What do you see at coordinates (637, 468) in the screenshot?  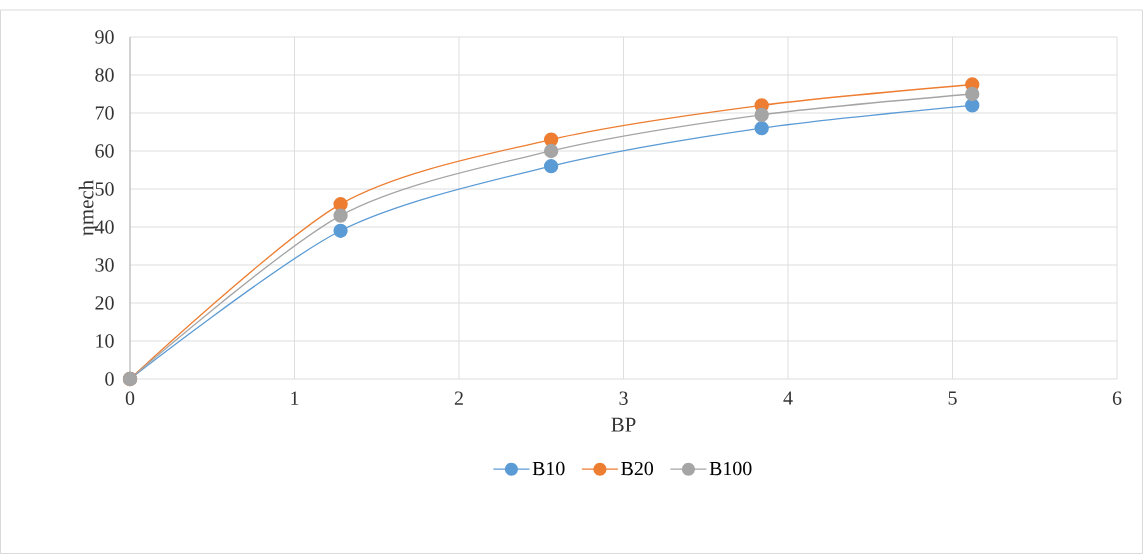 I see `legend-label: B20` at bounding box center [637, 468].